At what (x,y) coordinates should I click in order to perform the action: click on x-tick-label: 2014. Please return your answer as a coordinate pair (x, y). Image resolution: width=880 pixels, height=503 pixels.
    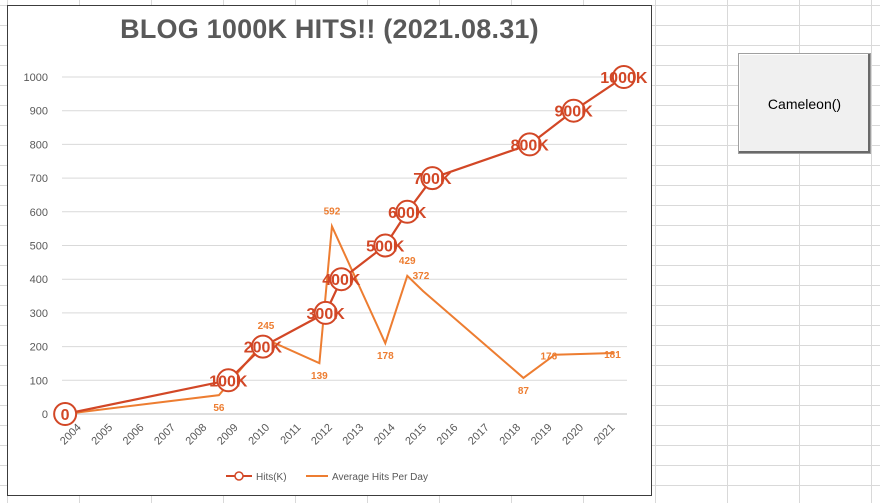
    Looking at the image, I should click on (385, 435).